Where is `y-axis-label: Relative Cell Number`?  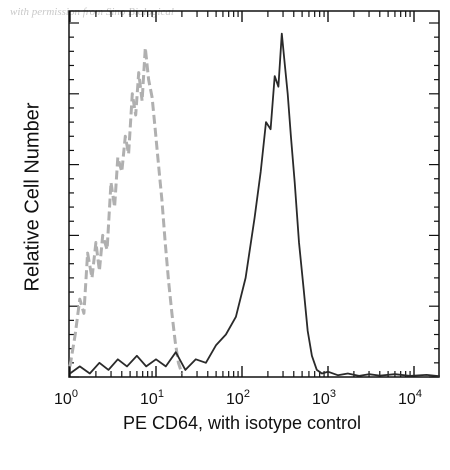 y-axis-label: Relative Cell Number is located at coordinates (32, 197).